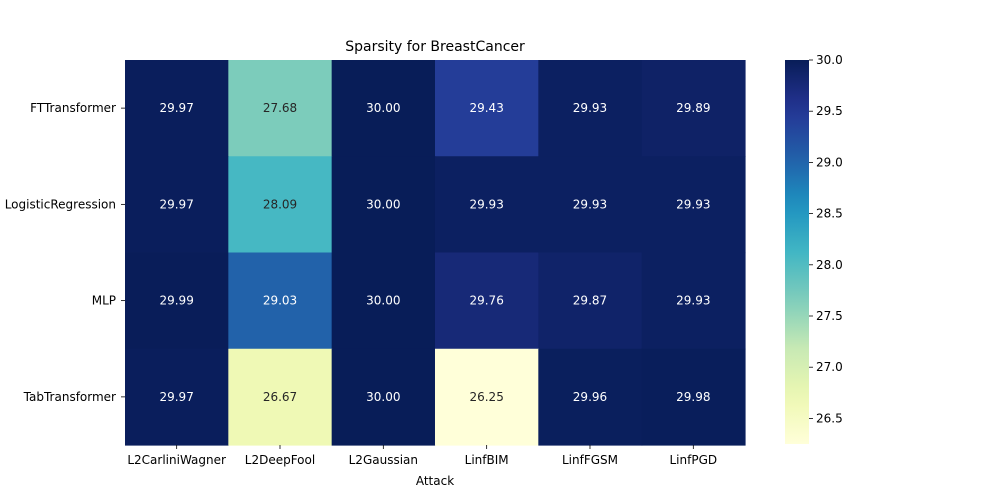 This screenshot has width=1000, height=500. Describe the element at coordinates (487, 460) in the screenshot. I see `x-tick-label: LinfBIM` at that location.